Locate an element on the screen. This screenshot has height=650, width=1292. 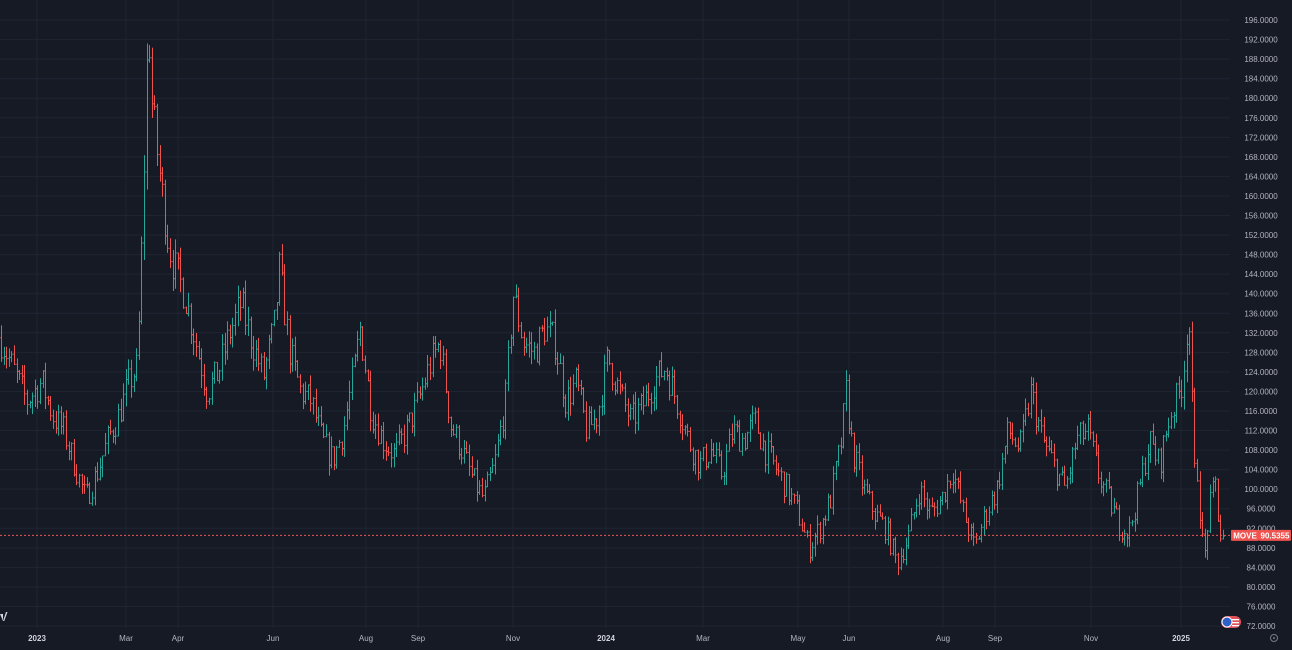
us-flag-icon is located at coordinates (1231, 622).